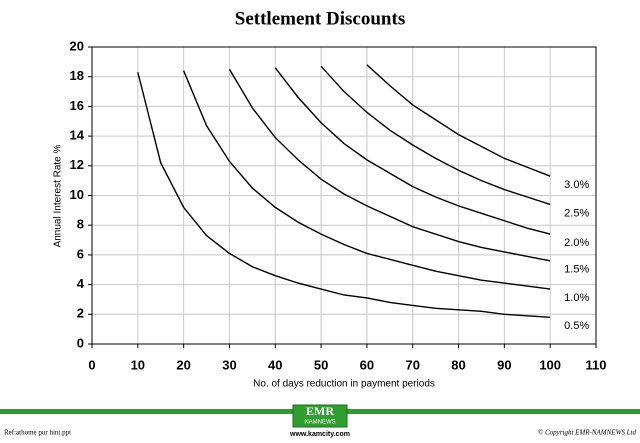 The height and width of the screenshot is (443, 640). I want to click on x-tick-label: 50, so click(321, 364).